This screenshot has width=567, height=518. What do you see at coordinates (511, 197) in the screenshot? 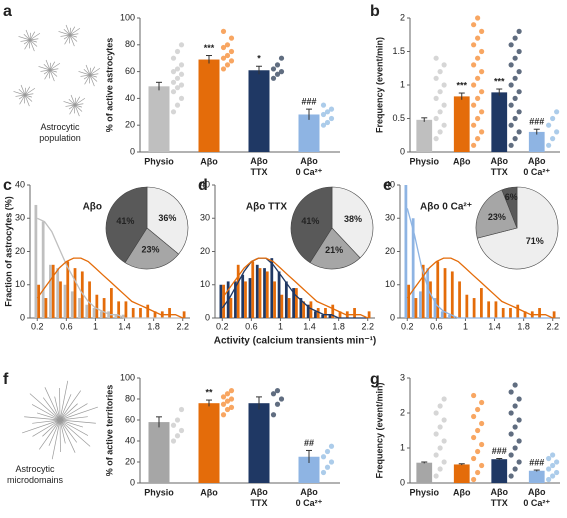
I see `pie-label: 6%` at bounding box center [511, 197].